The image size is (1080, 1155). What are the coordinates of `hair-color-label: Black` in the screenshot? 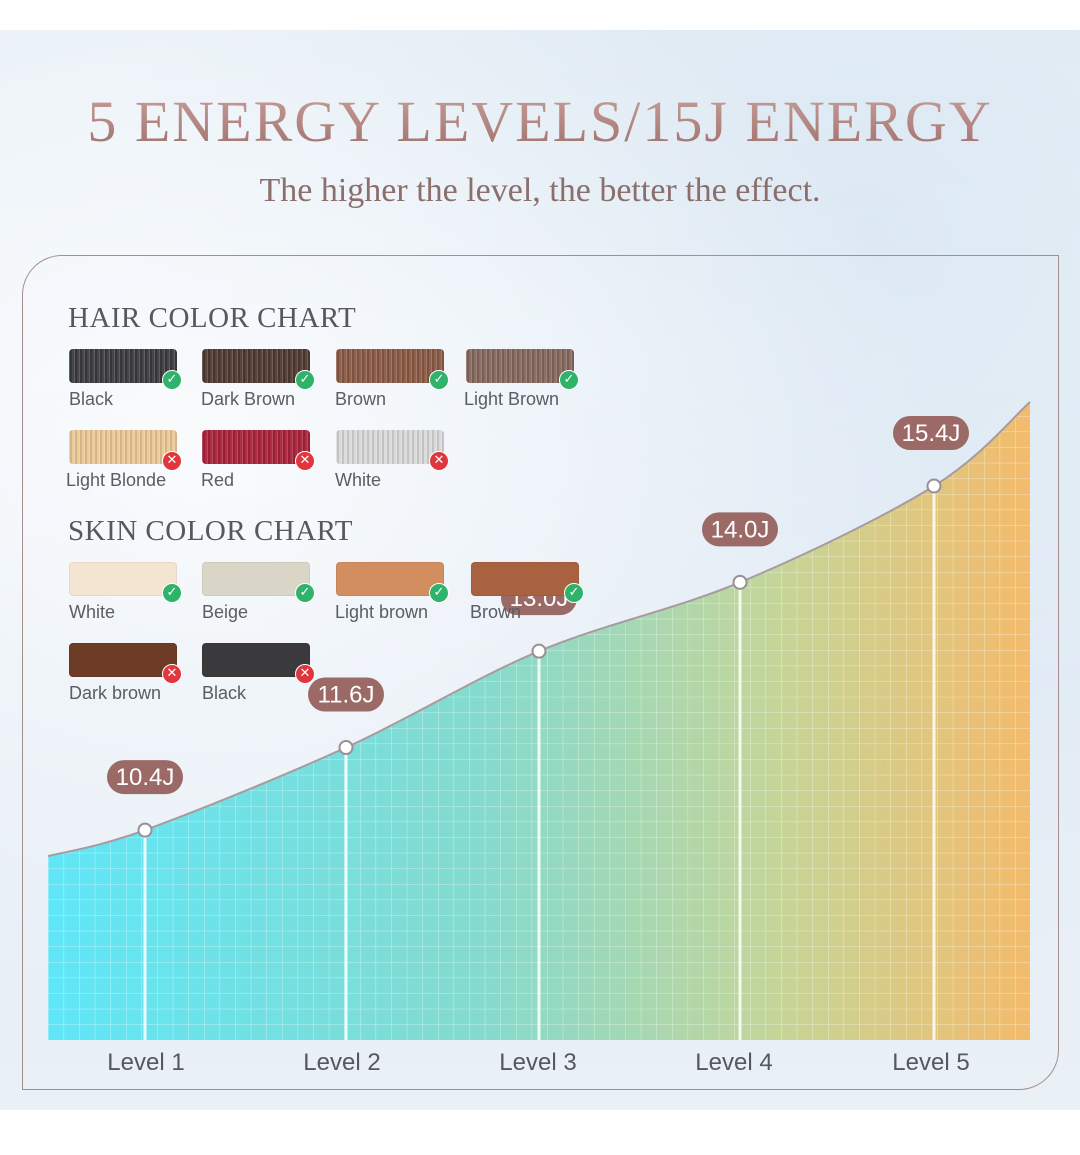 It's located at (91, 399).